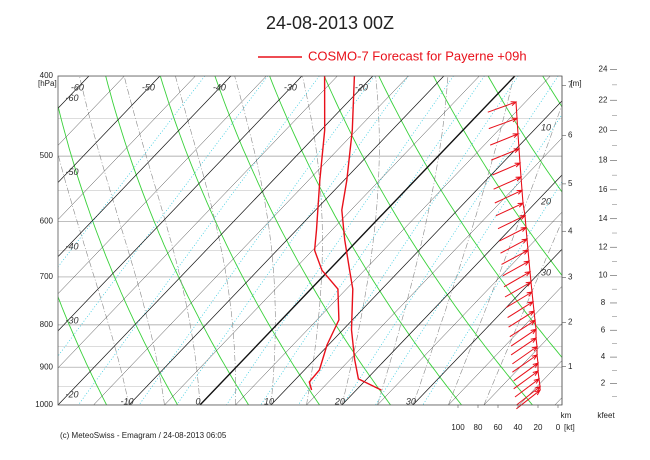 The image size is (650, 460). I want to click on kfeet-tick-label: 12, so click(603, 246).